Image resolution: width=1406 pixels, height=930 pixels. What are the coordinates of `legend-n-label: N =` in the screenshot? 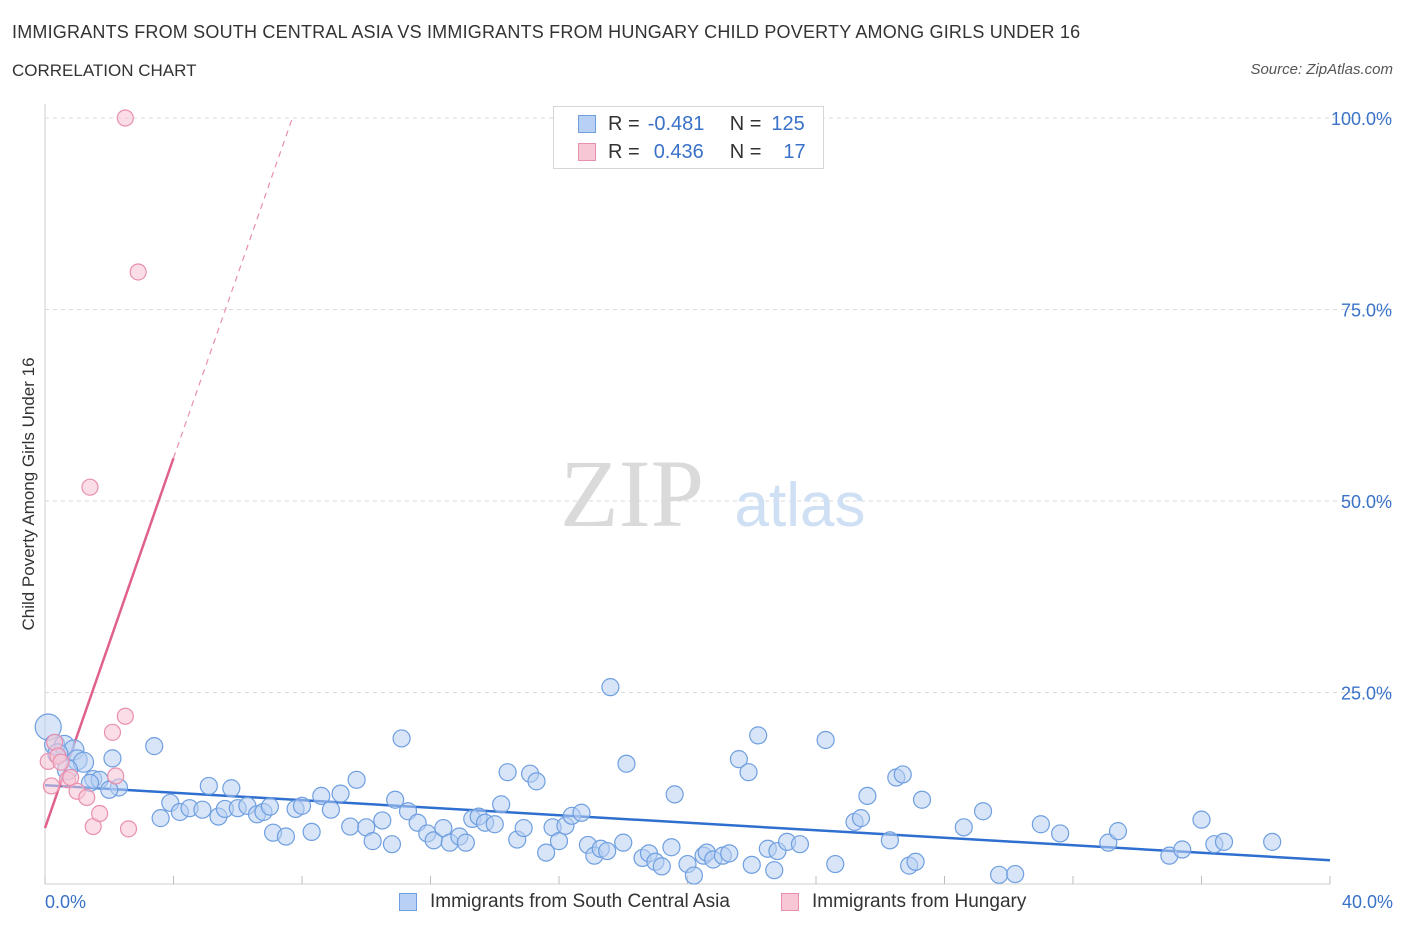 It's located at (745, 123).